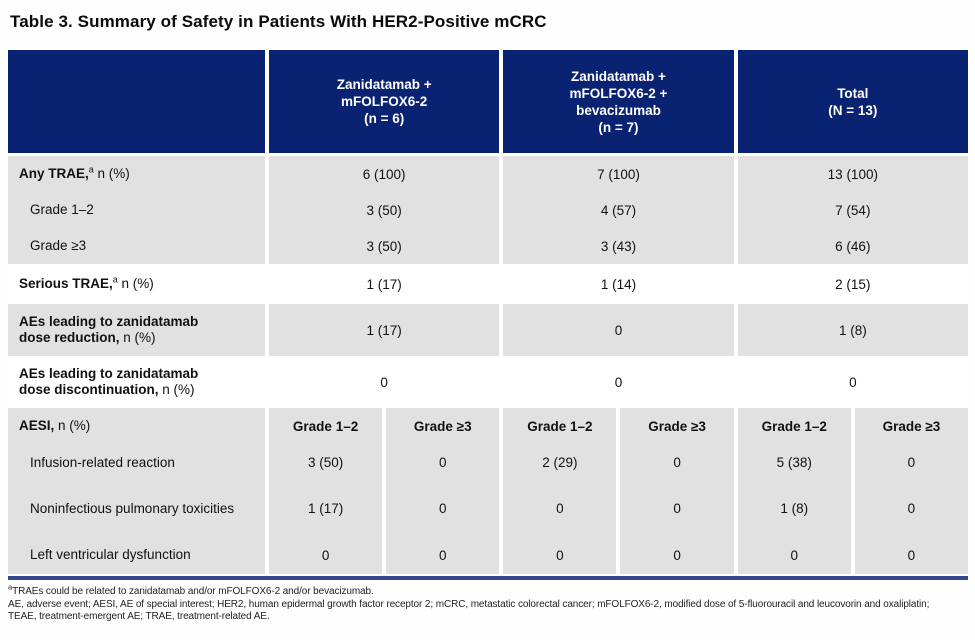  I want to click on aesi-subheader-grade3-arm1: Grade ≥3, so click(443, 426).